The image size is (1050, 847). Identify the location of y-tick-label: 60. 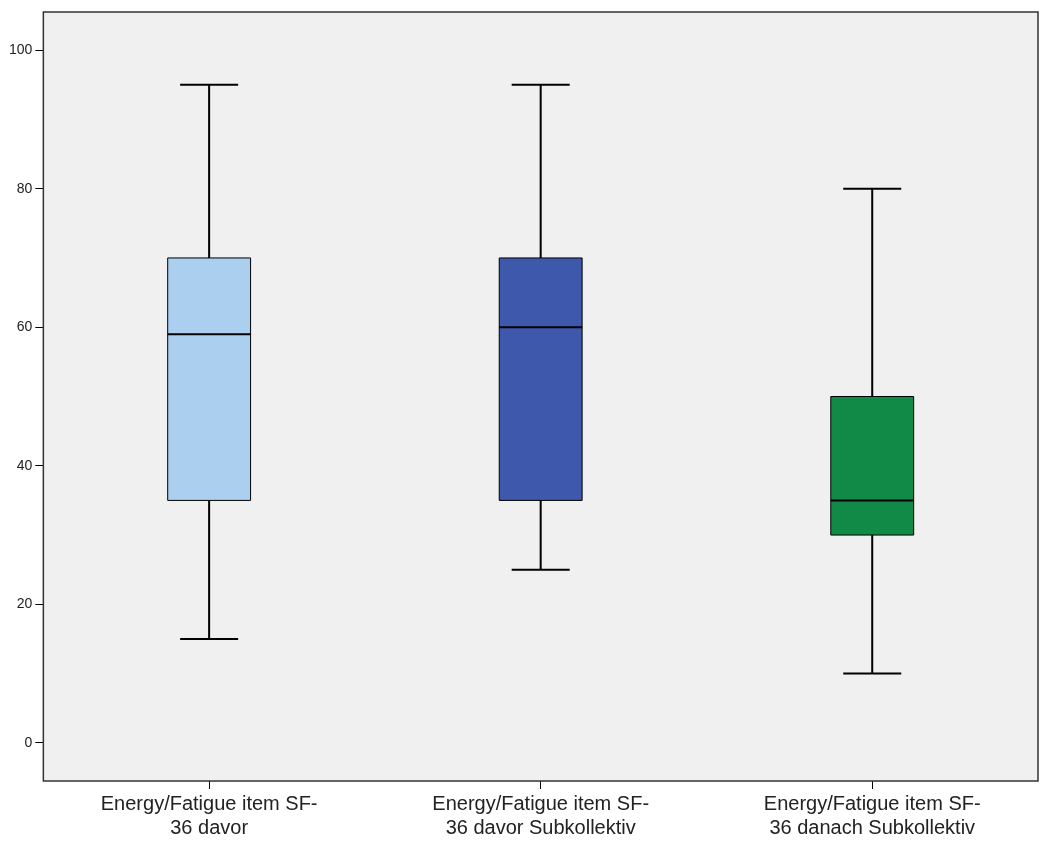
(24, 326).